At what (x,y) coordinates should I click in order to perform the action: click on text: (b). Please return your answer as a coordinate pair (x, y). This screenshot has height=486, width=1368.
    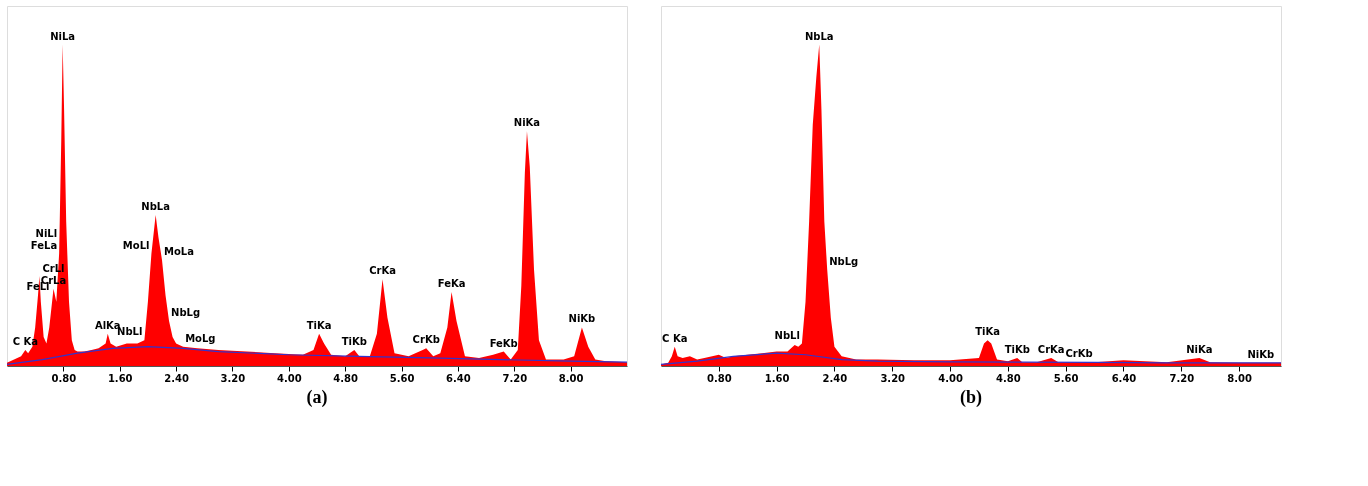
    Looking at the image, I should click on (971, 397).